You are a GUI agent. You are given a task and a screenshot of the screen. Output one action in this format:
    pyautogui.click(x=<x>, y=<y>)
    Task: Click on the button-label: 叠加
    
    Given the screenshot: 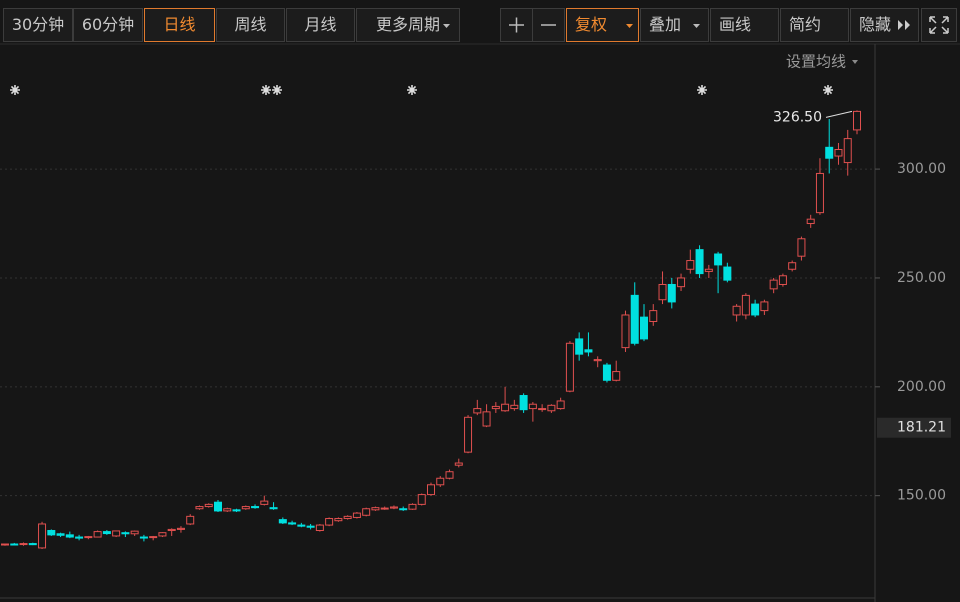 What is the action you would take?
    pyautogui.click(x=665, y=24)
    